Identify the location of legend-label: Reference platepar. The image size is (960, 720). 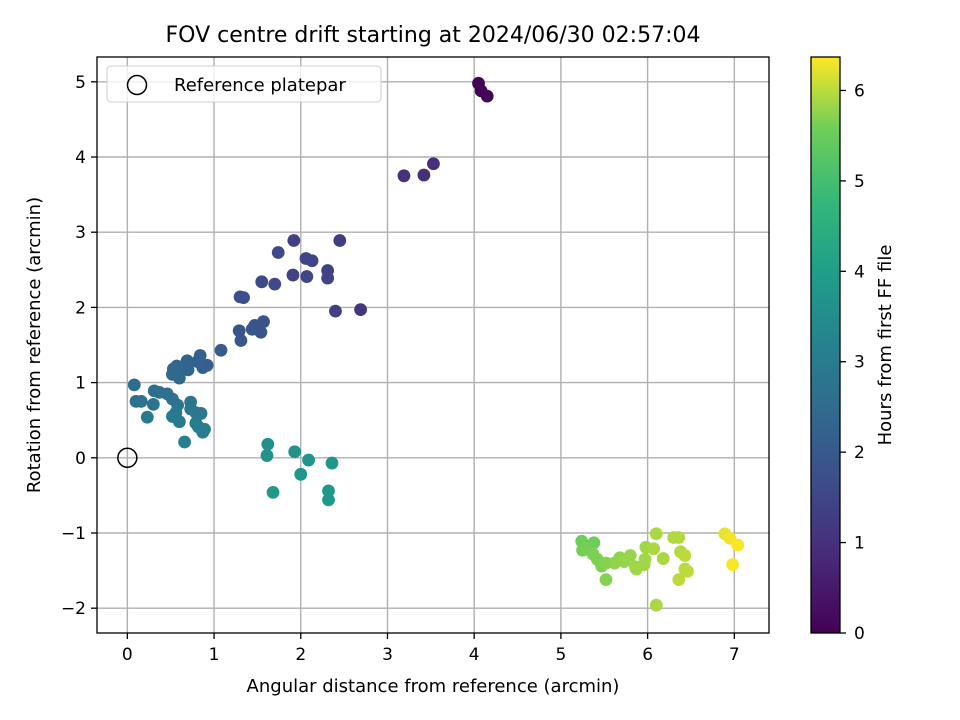
(260, 85).